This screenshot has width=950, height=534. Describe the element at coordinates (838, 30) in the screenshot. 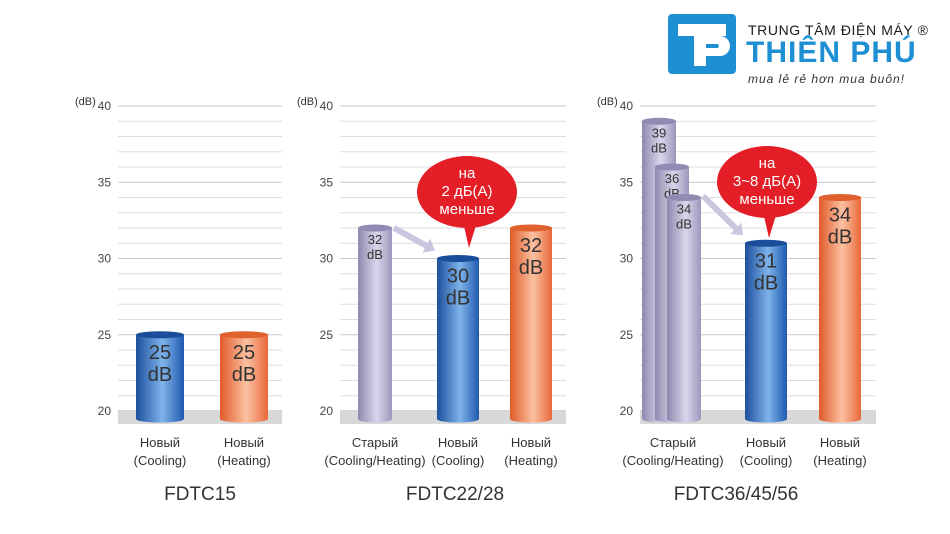

I see `brand-line1: TRUNG TÂM ĐIỆN MÁY ®` at that location.